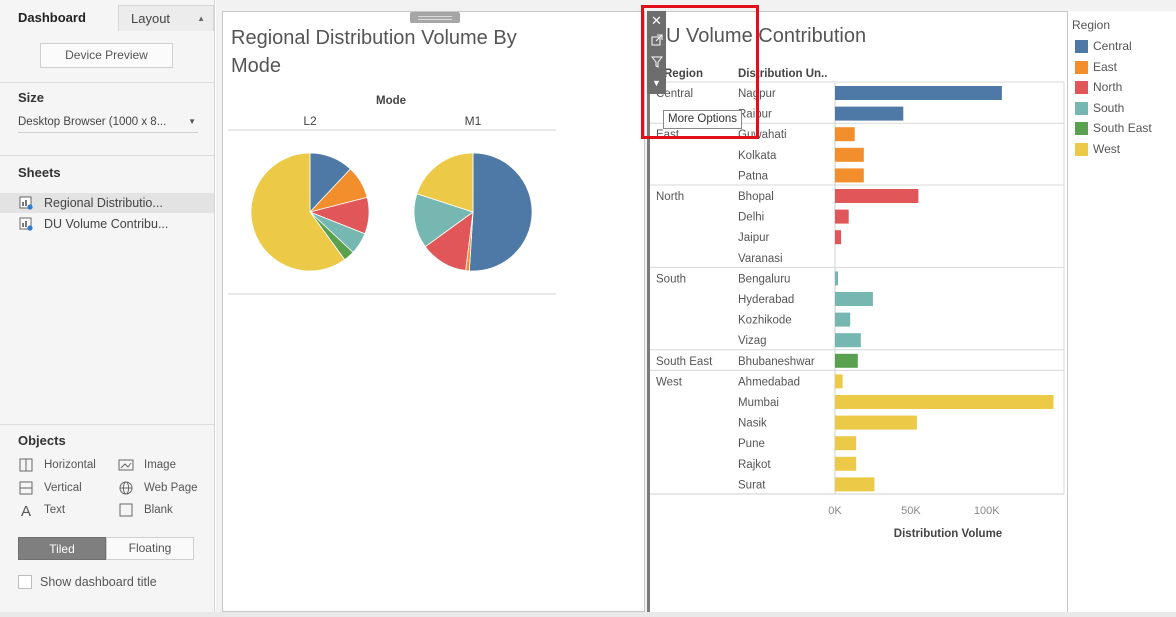 This screenshot has width=1176, height=617. I want to click on region-label: South, so click(671, 279).